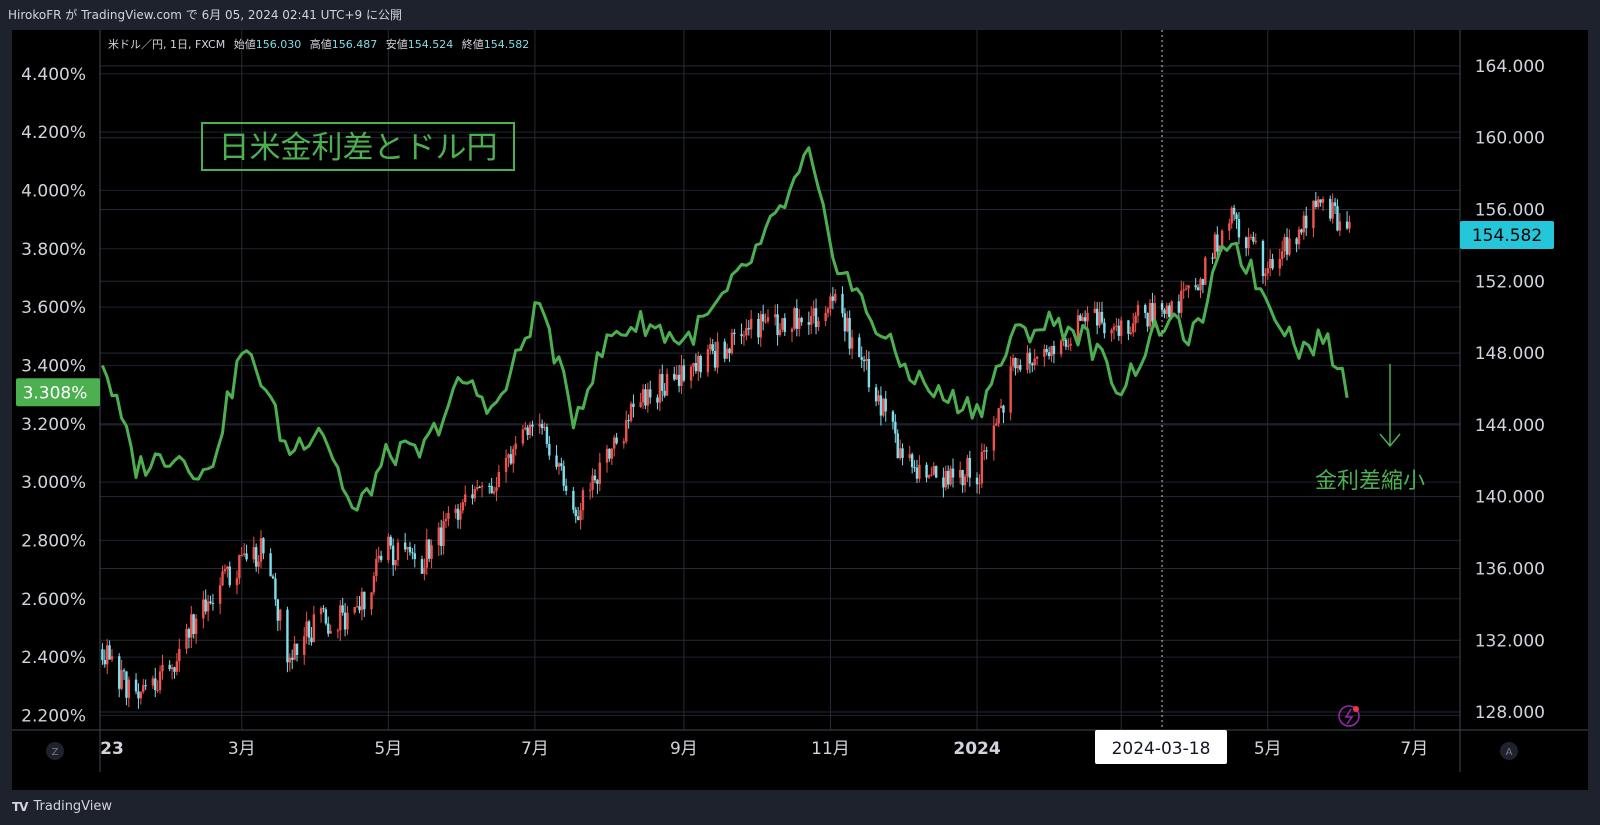 This screenshot has height=825, width=1600. I want to click on zoom-button: Z, so click(55, 751).